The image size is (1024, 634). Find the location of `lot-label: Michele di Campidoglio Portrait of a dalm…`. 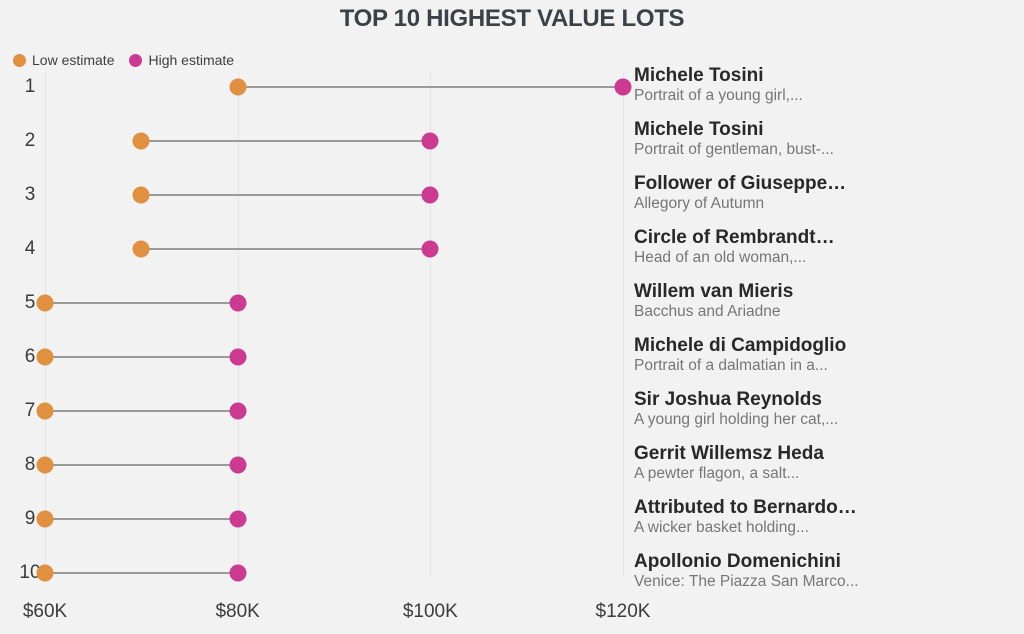

lot-label: Michele di Campidoglio Portrait of a dalm… is located at coordinates (740, 355).